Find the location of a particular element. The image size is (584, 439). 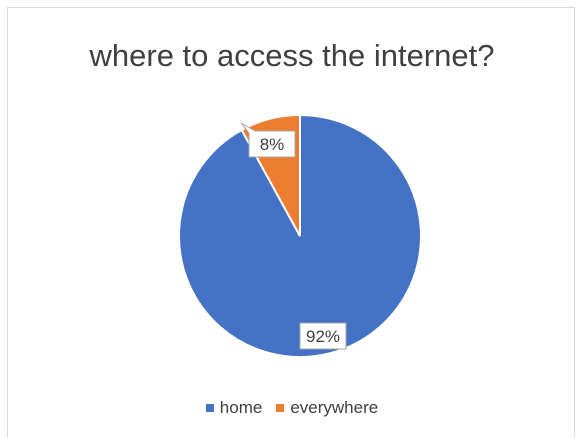

callout-pointer is located at coordinates (248, 128).